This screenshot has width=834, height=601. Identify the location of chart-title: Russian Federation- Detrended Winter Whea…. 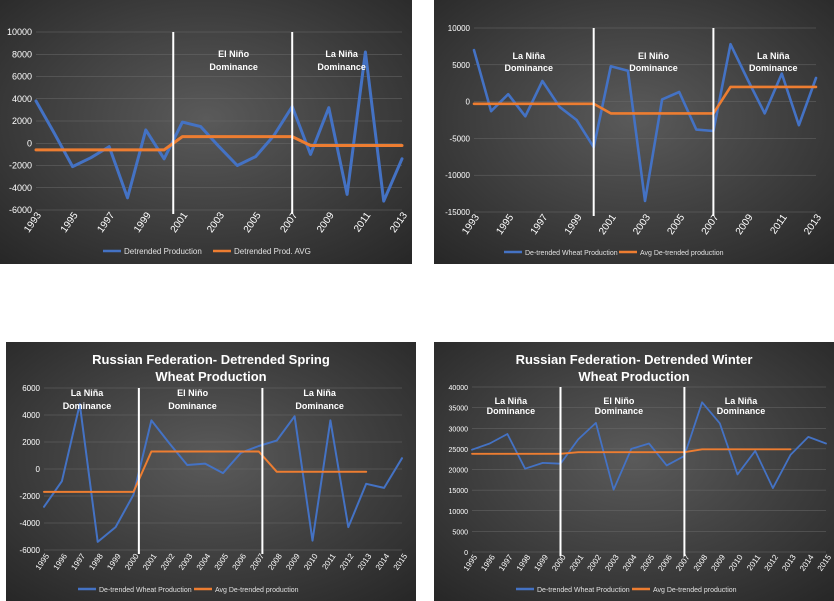
(634, 368).